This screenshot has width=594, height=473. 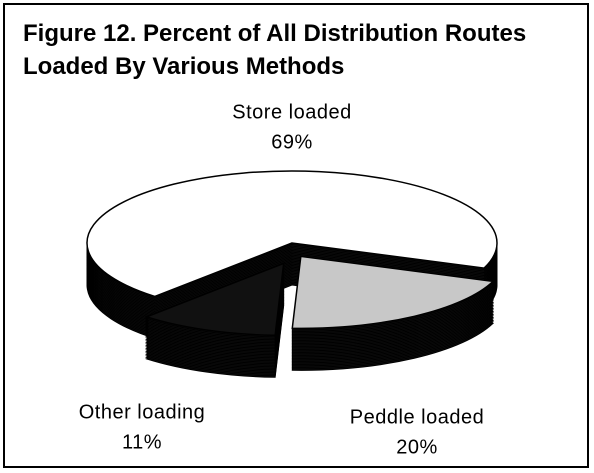 What do you see at coordinates (417, 417) in the screenshot?
I see `slice-label: Peddle loaded` at bounding box center [417, 417].